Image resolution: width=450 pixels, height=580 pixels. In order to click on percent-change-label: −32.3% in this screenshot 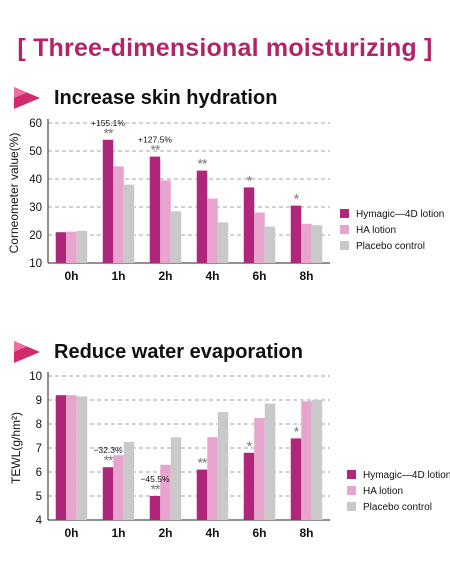, I will do `click(108, 450)`.